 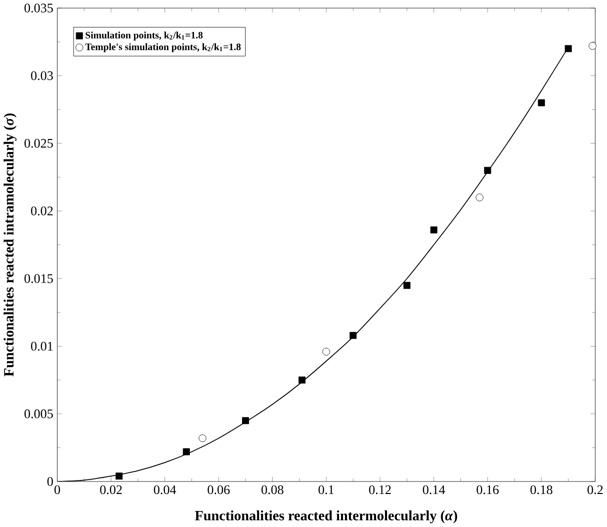 I want to click on y-tick-label: 0.025, so click(x=38, y=143).